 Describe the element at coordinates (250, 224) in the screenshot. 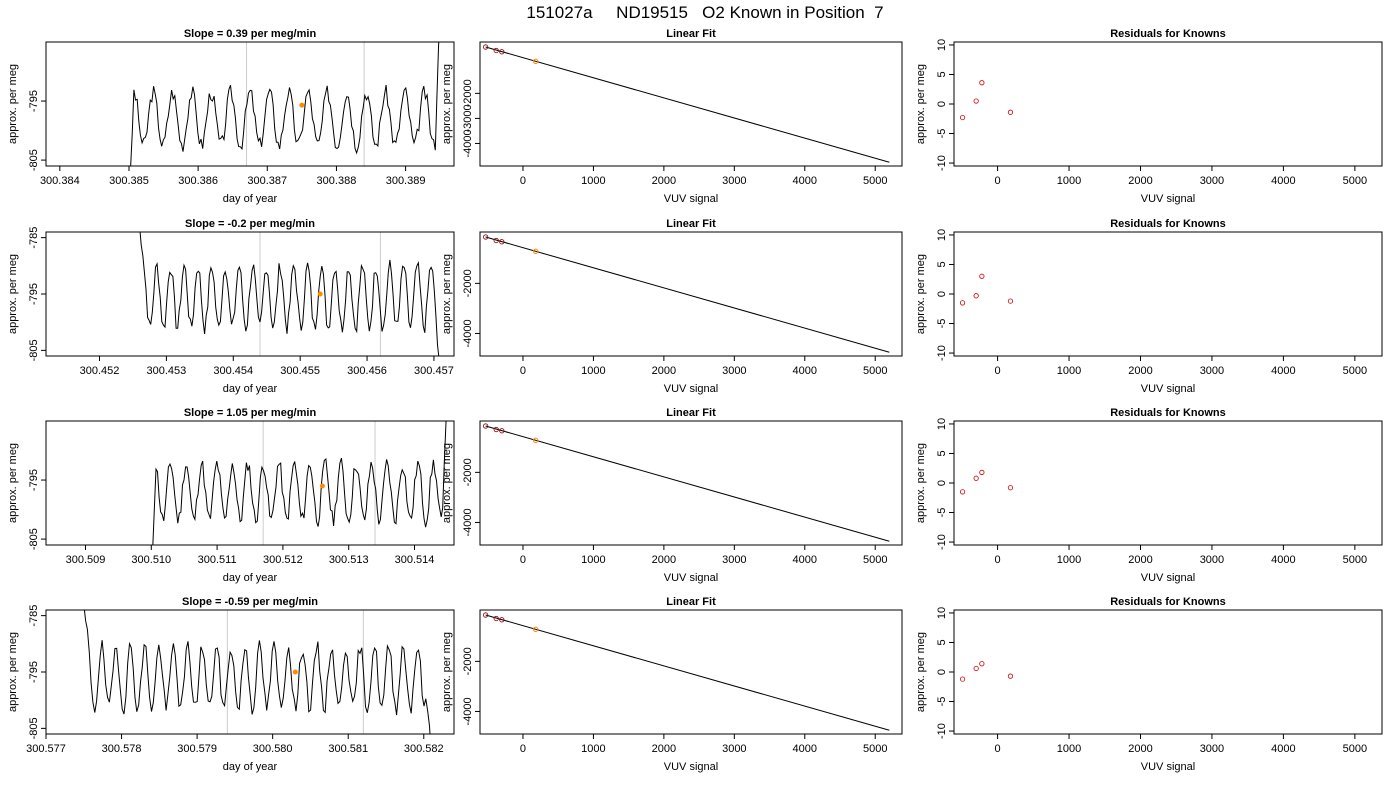

I see `panel-title: Slope = -0.2 per meg/min` at that location.